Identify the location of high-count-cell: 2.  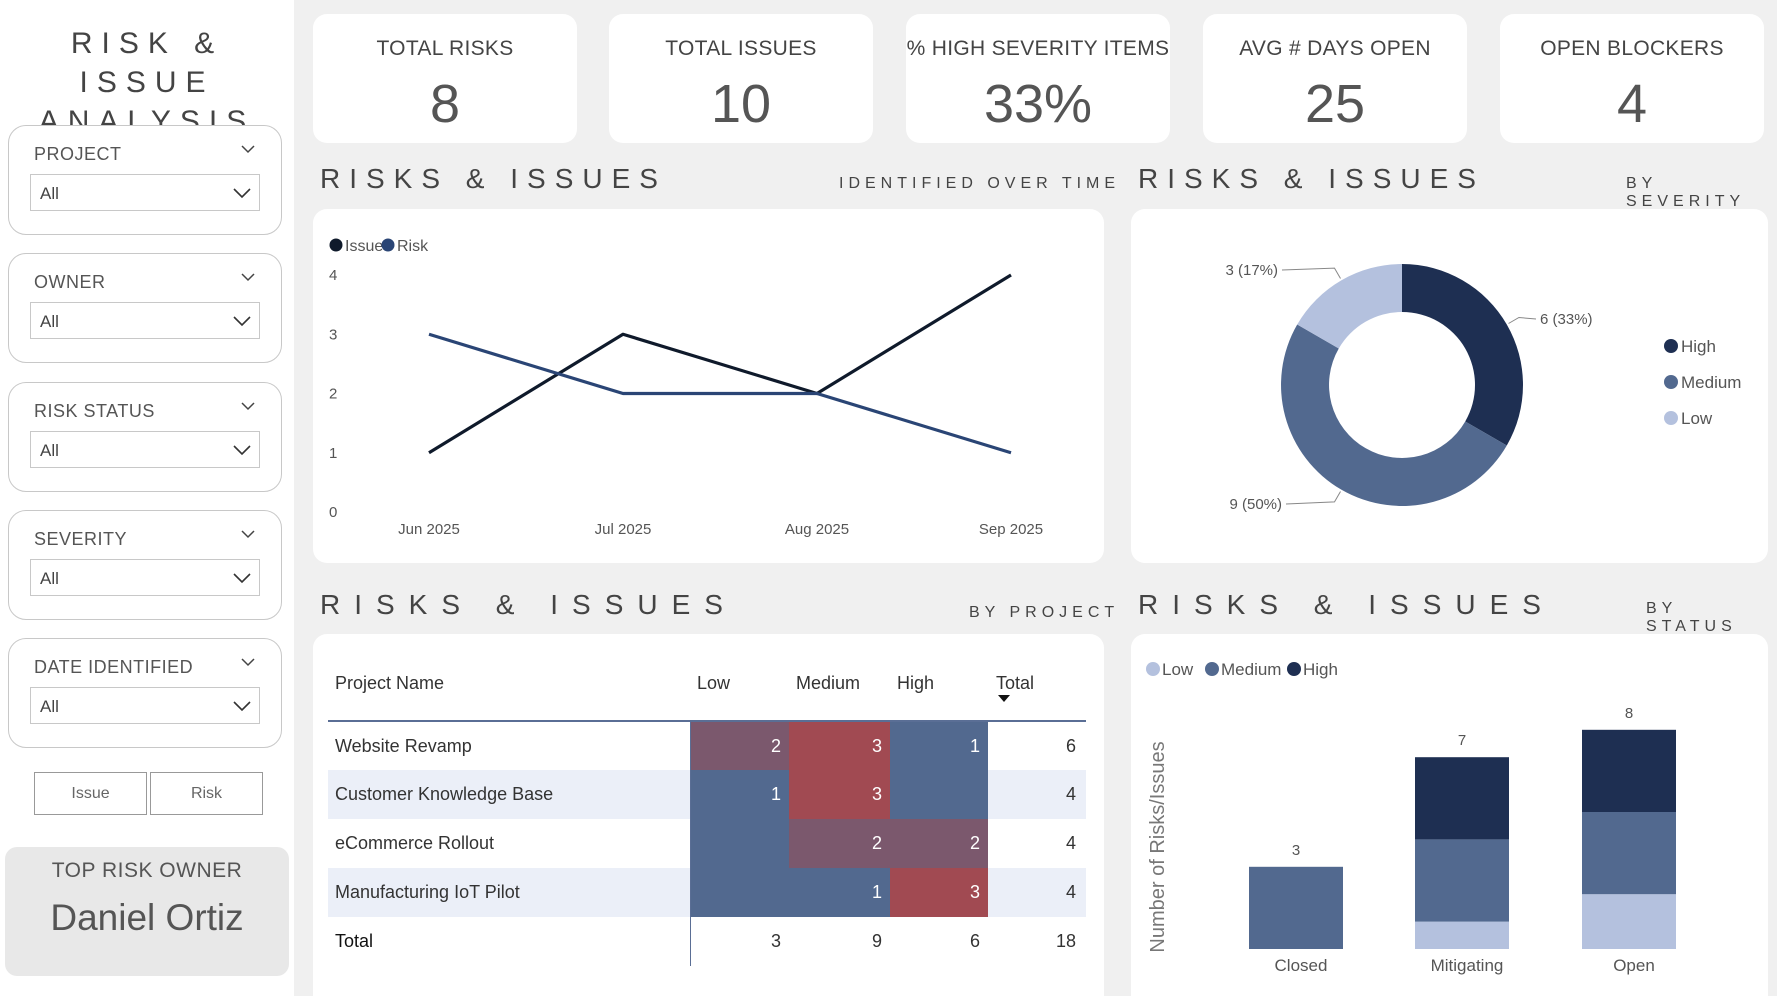
(939, 843).